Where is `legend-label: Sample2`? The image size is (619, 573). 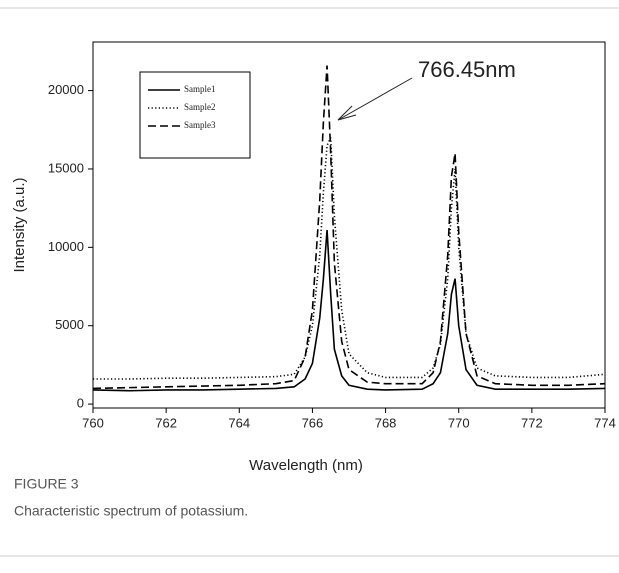
legend-label: Sample2 is located at coordinates (200, 107).